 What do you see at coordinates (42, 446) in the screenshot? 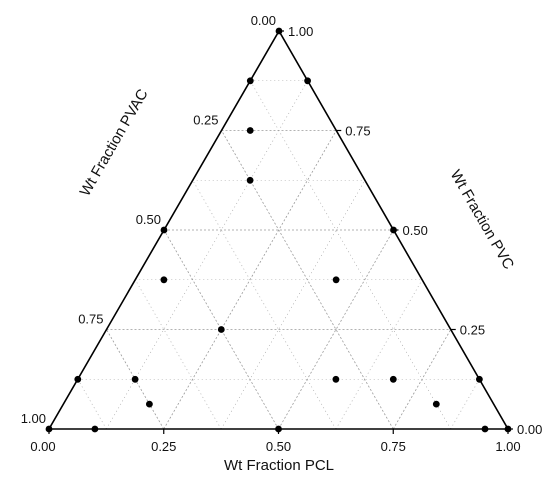
I see `bottom-tick-label: 0.00` at bounding box center [42, 446].